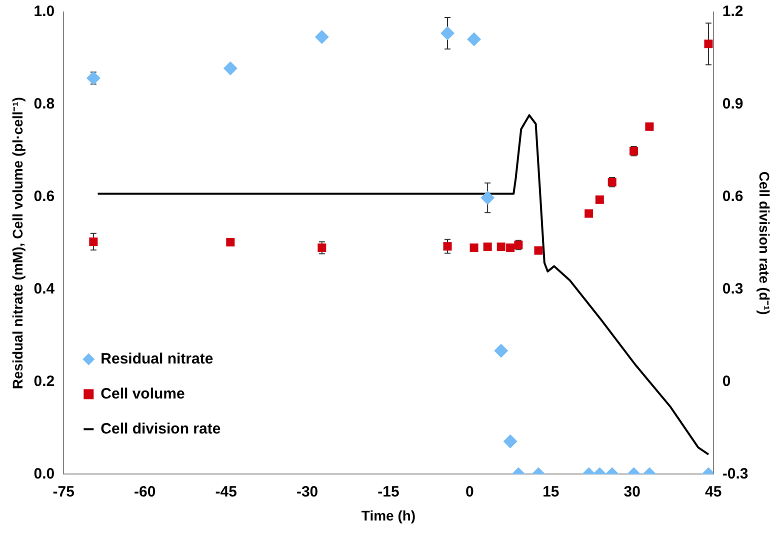 This screenshot has width=784, height=533. What do you see at coordinates (145, 491) in the screenshot?
I see `x-tick-label: -60` at bounding box center [145, 491].